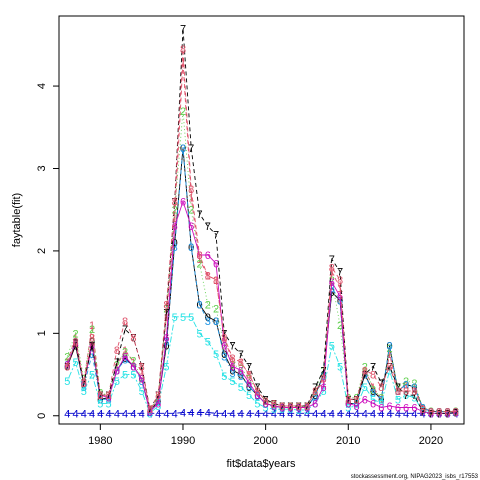 This screenshot has height=480, width=480. I want to click on x-tick-label: 1980, so click(100, 441).